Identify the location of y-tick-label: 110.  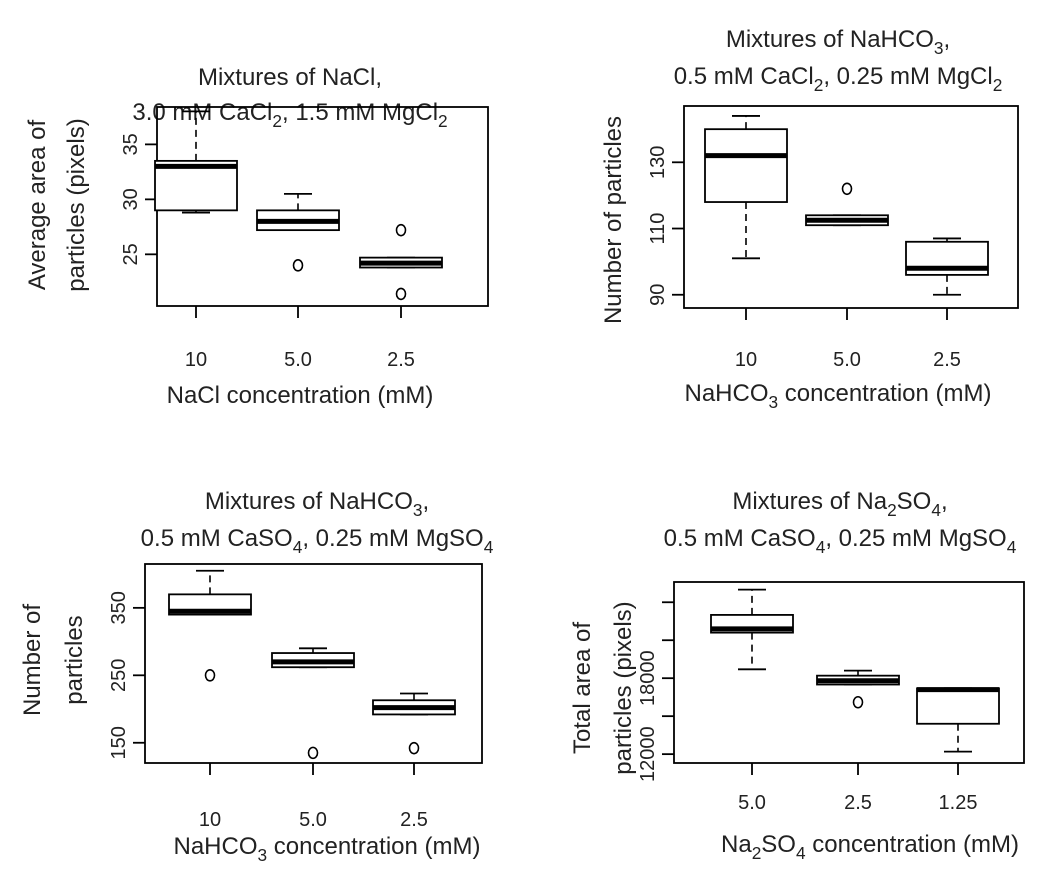
(658, 229).